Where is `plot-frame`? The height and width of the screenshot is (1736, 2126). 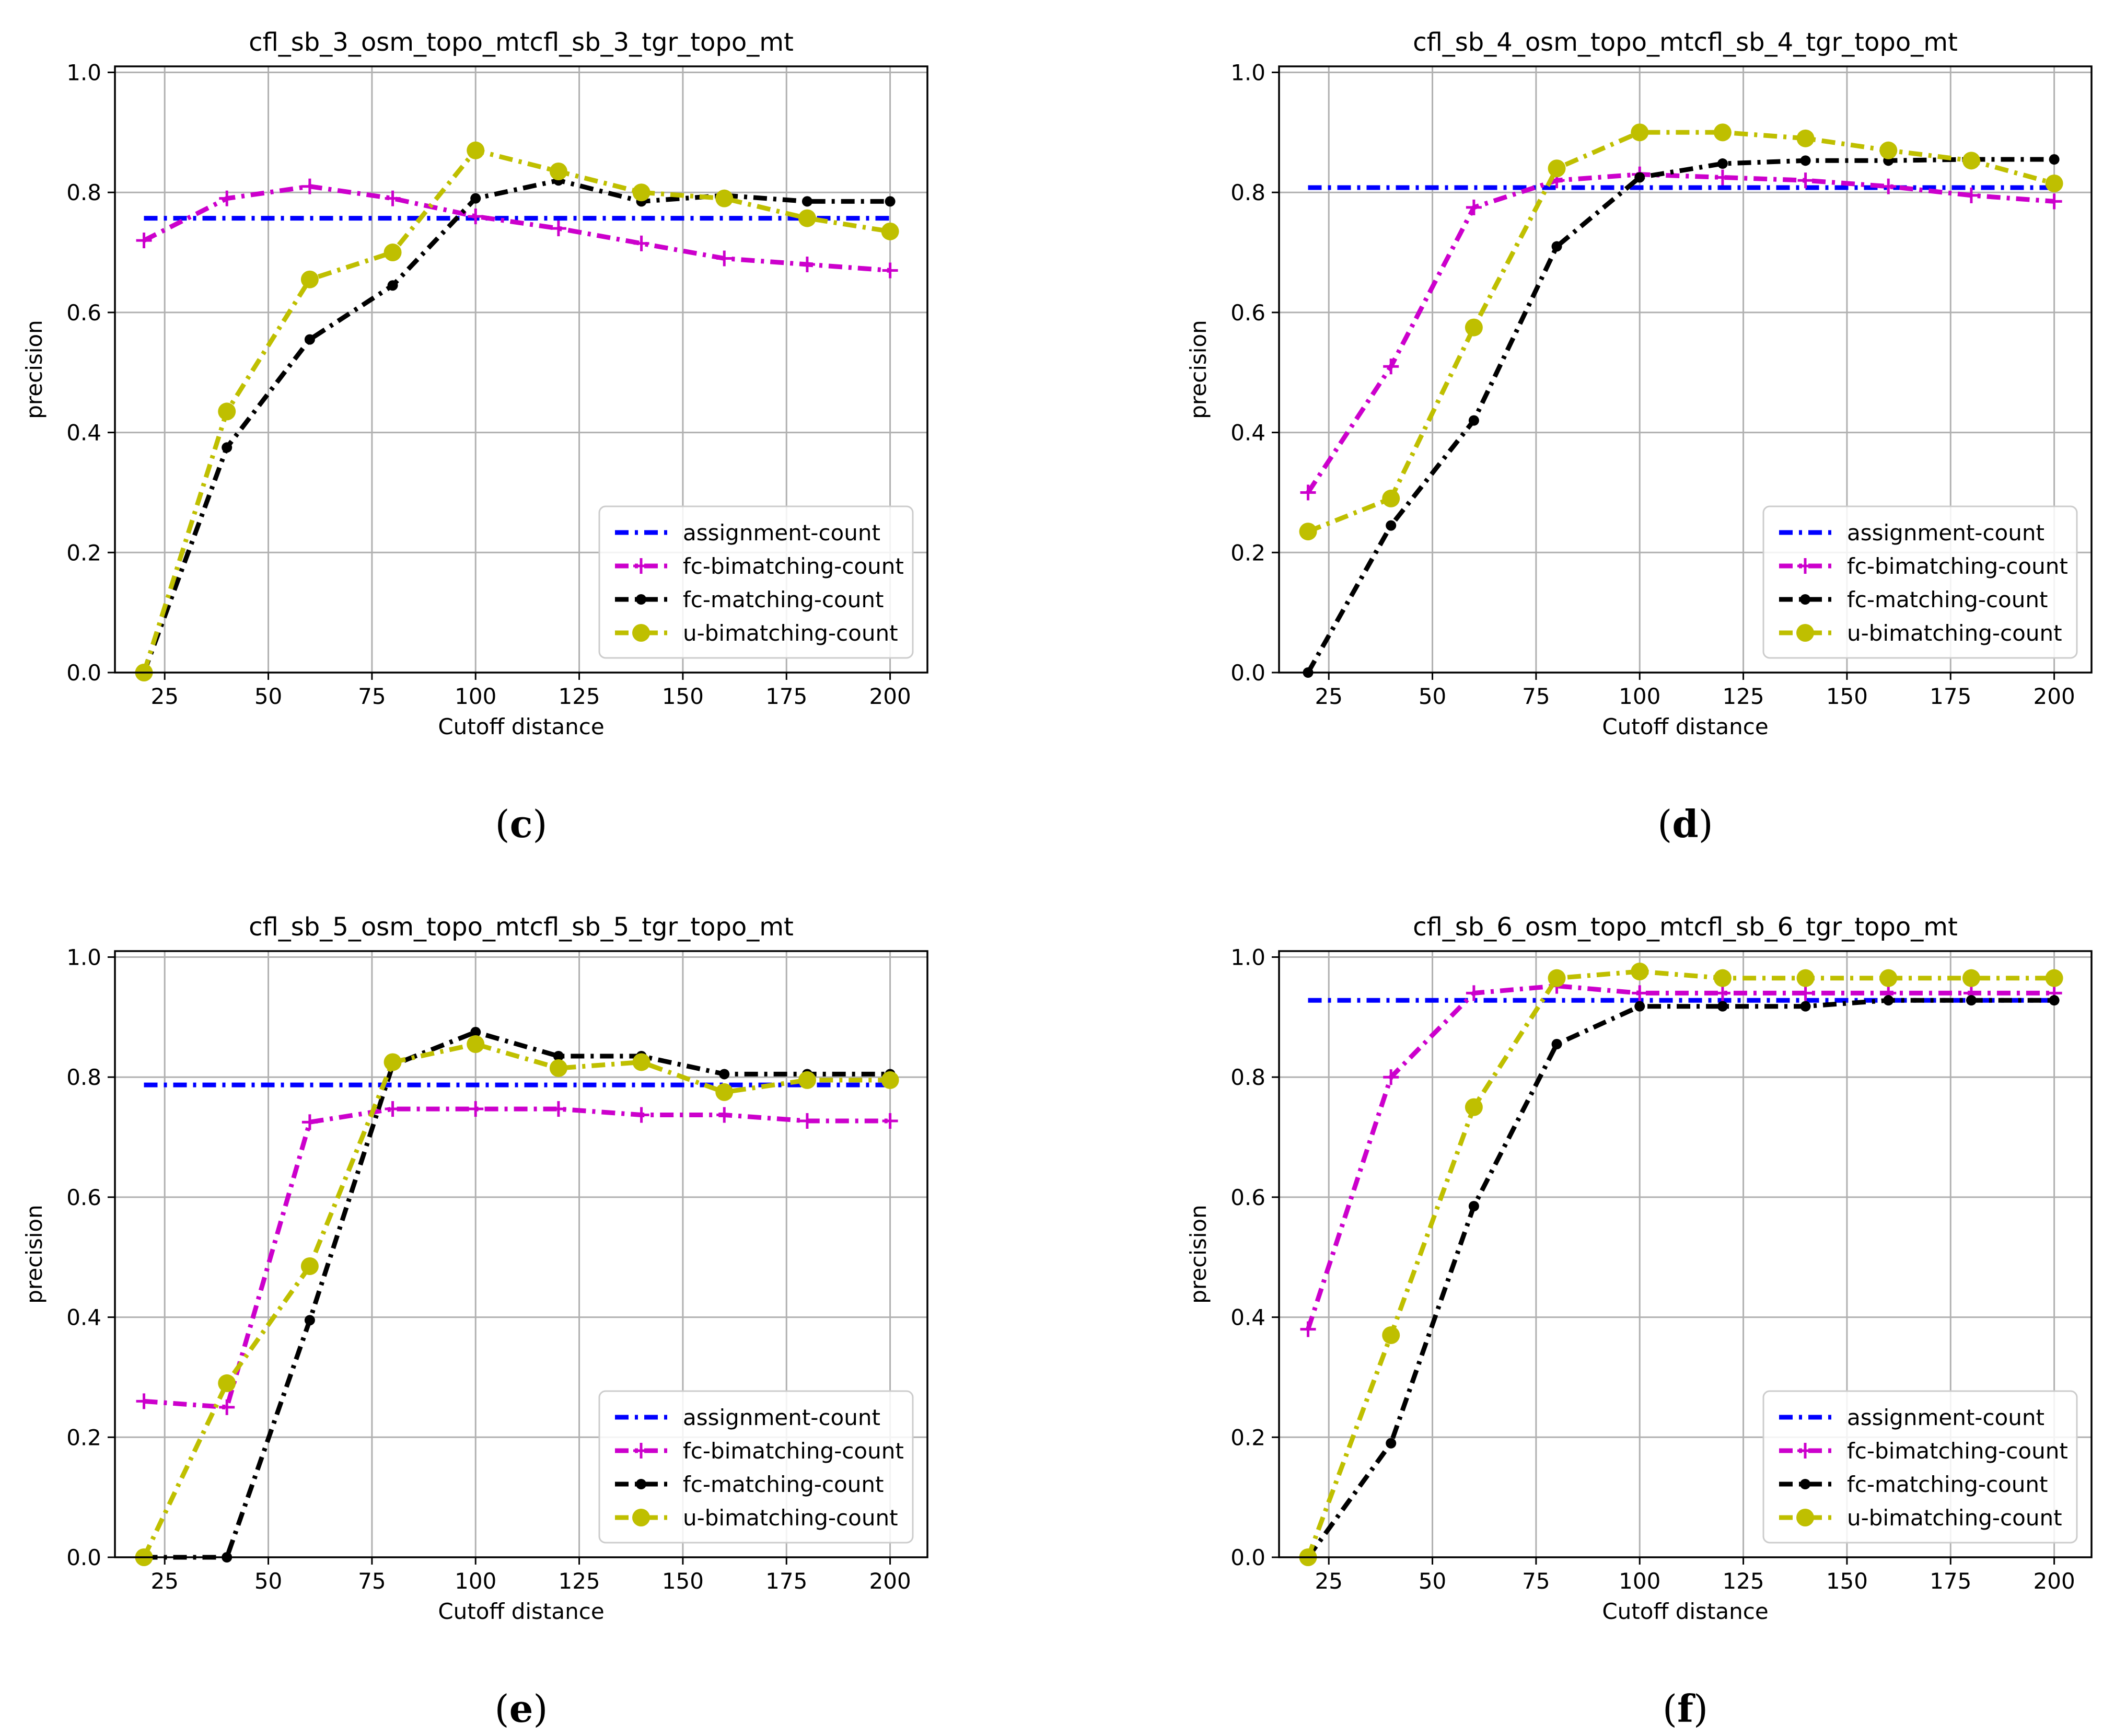
plot-frame is located at coordinates (521, 1254).